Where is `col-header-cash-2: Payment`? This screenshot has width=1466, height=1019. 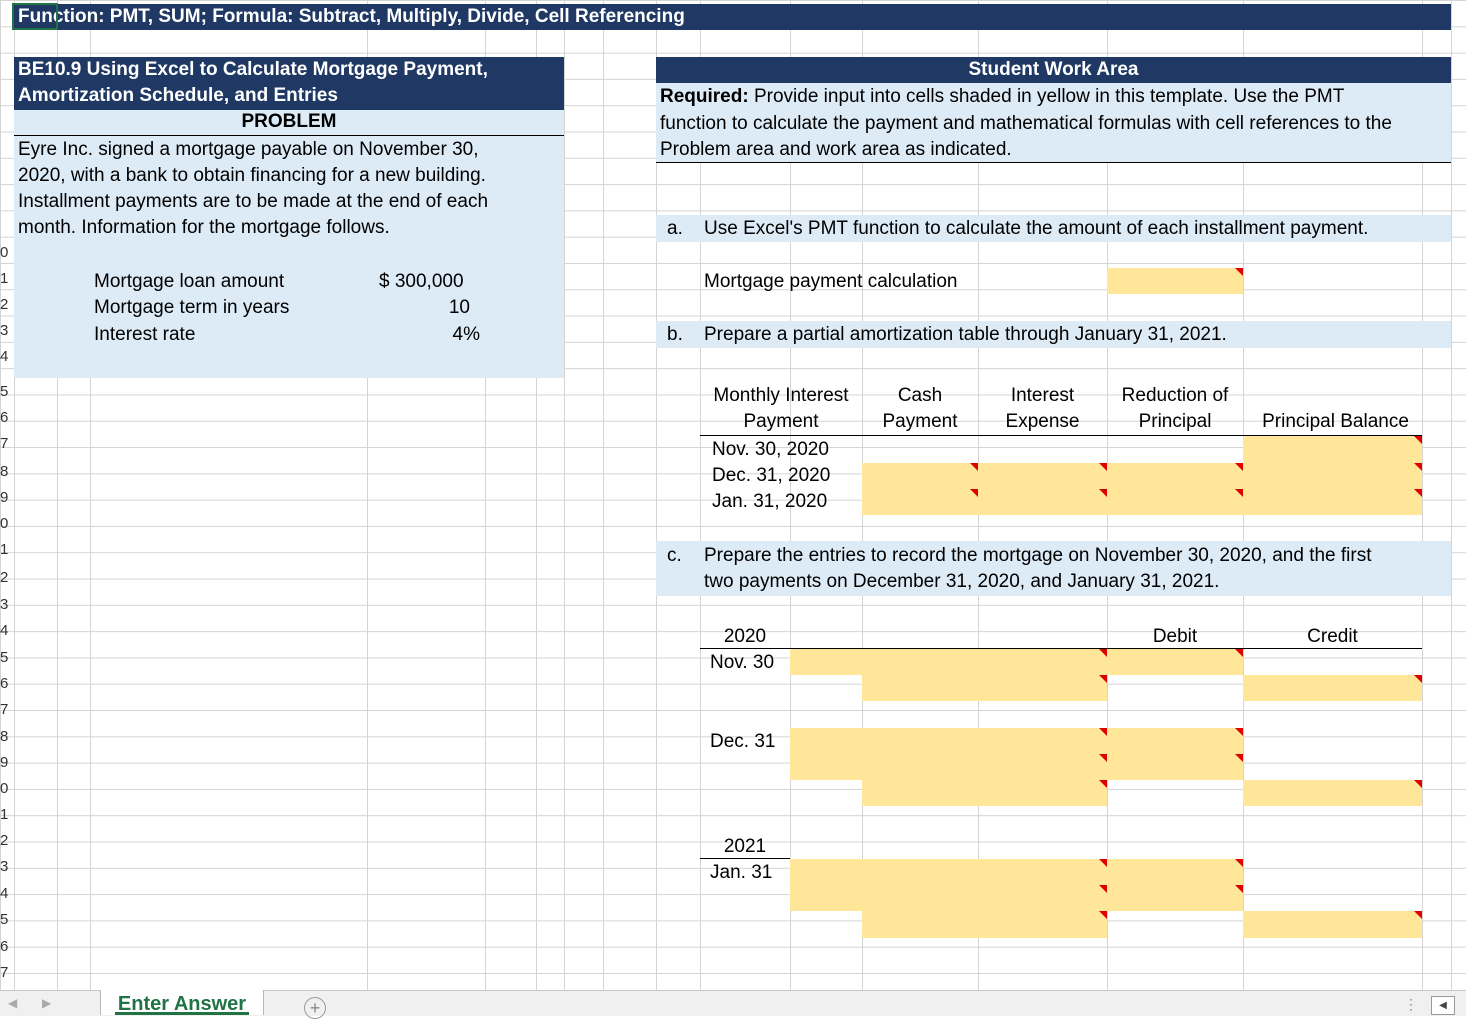
col-header-cash-2: Payment is located at coordinates (920, 421).